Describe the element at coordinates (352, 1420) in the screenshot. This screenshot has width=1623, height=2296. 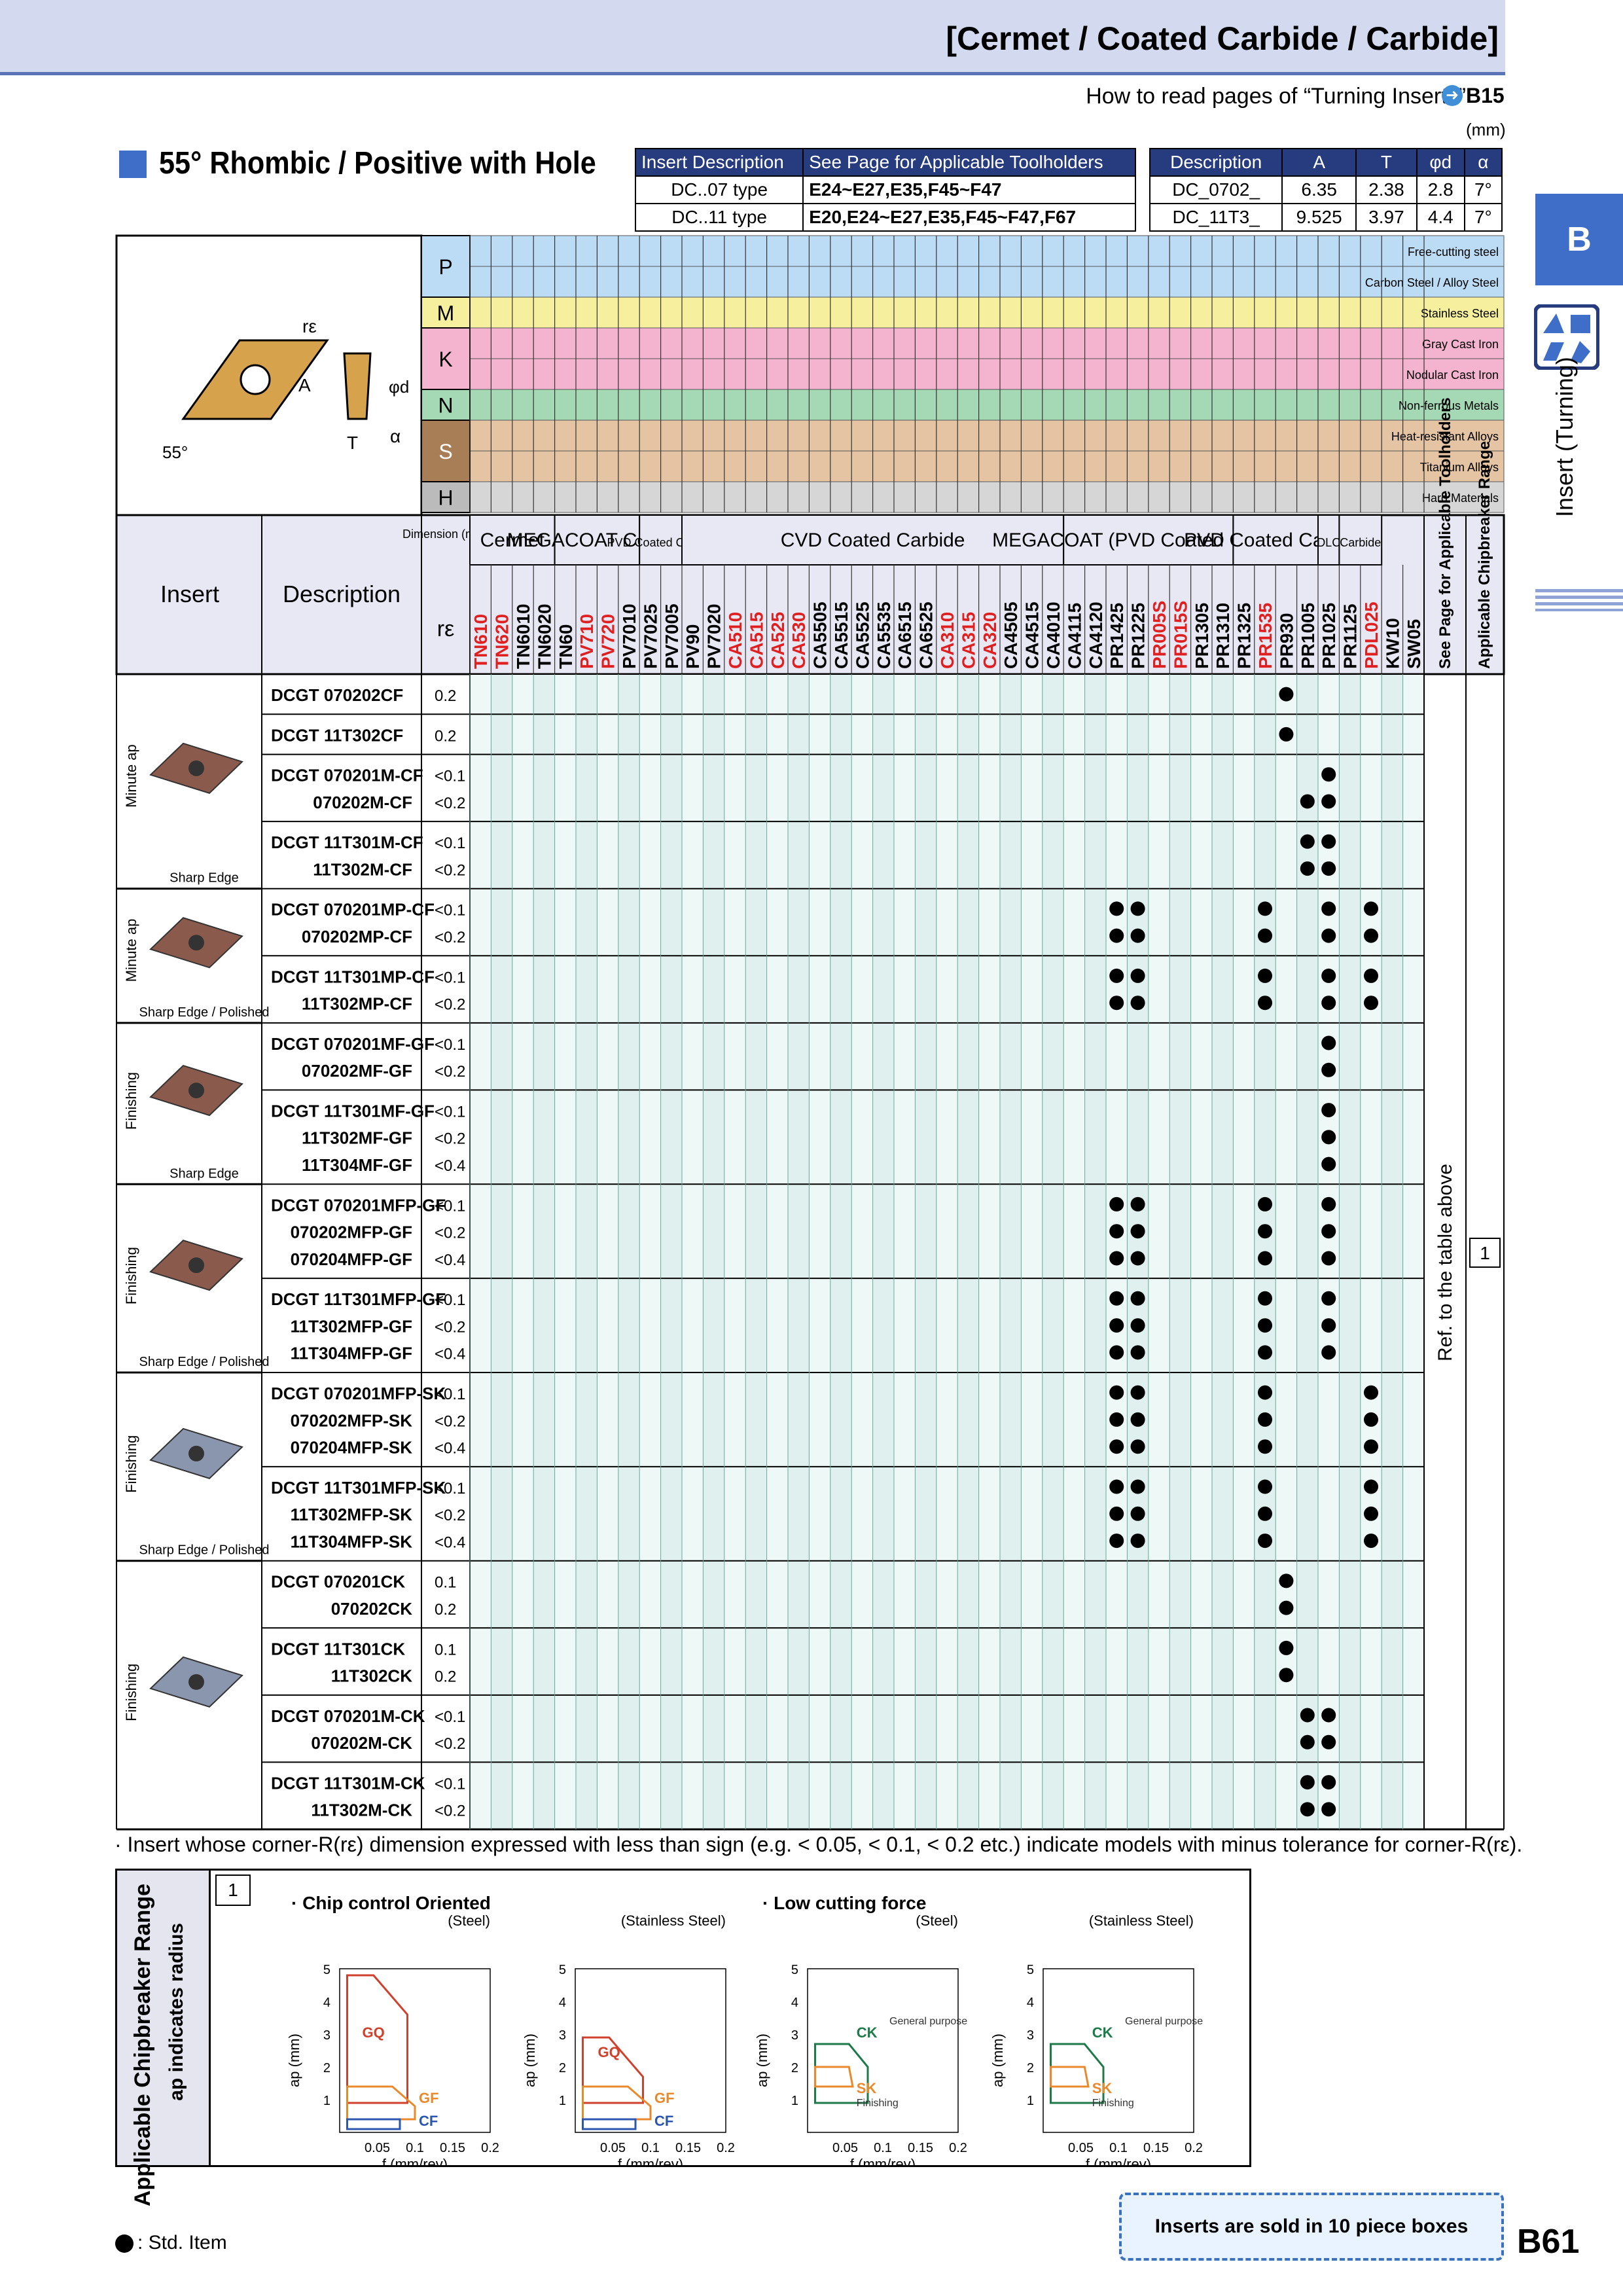
I see `insert-description: 070202MFP-SK` at that location.